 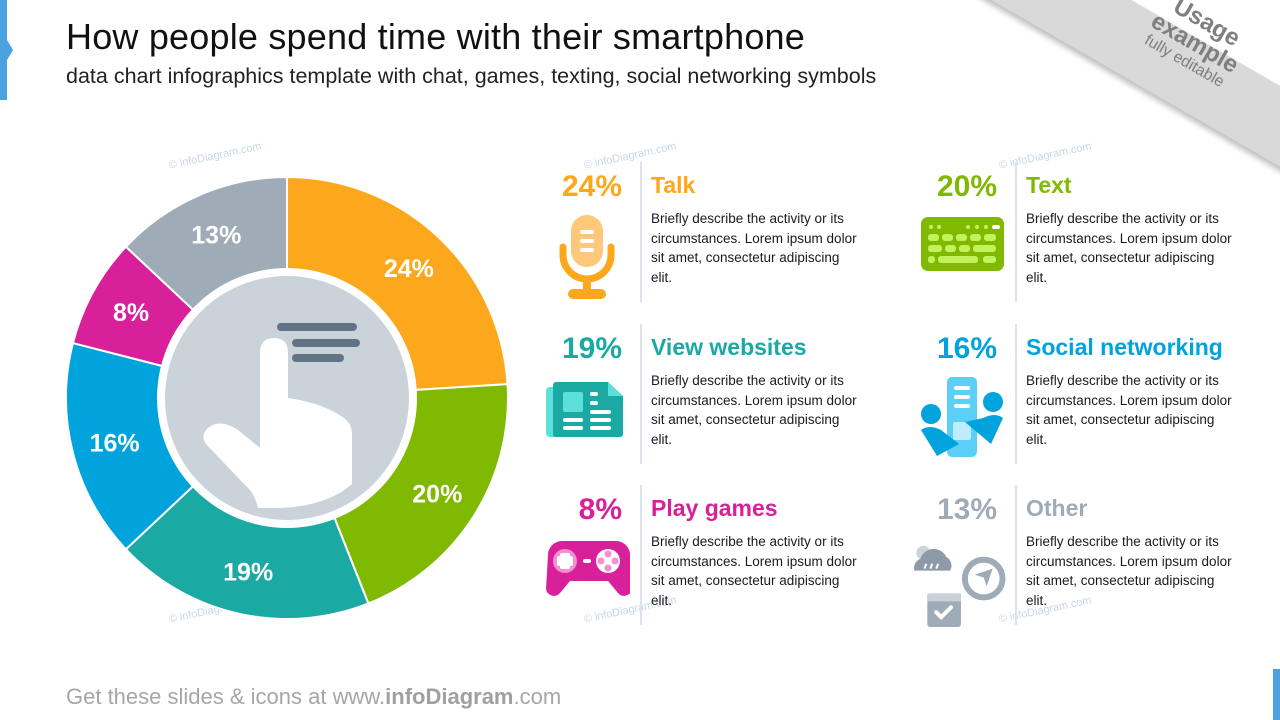 What do you see at coordinates (215, 156) in the screenshot?
I see `watermark: © infoDiagram.com` at bounding box center [215, 156].